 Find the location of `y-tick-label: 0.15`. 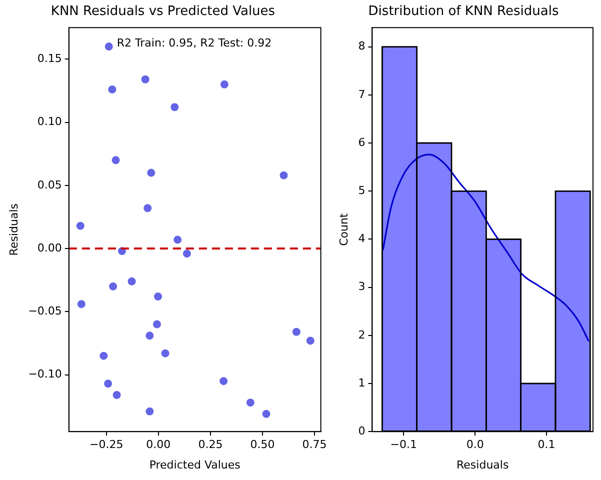

y-tick-label: 0.15 is located at coordinates (49, 59).